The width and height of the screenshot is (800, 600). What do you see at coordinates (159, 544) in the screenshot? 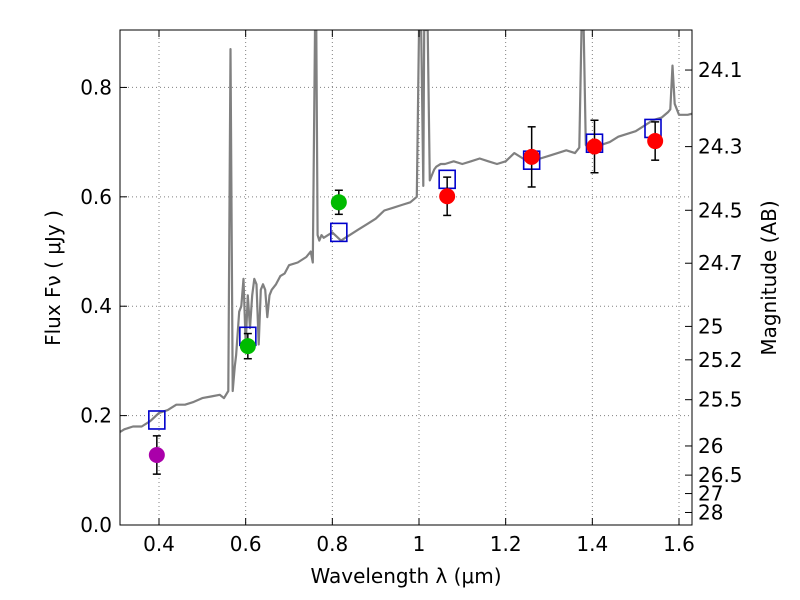
I see `x-tick-label: 0.4` at bounding box center [159, 544].